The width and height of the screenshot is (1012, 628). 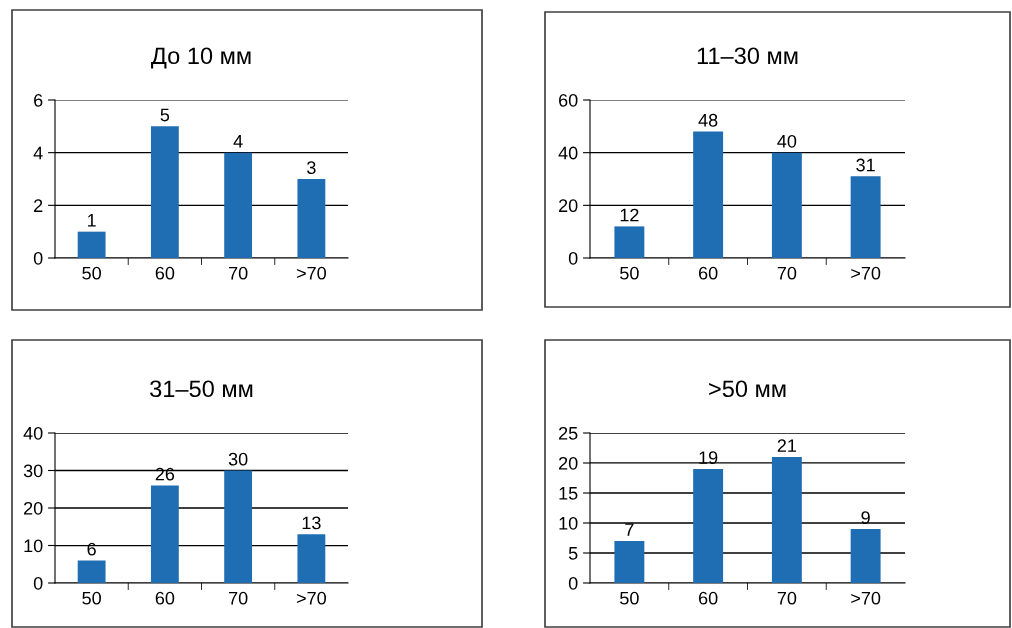 What do you see at coordinates (33, 471) in the screenshot?
I see `y-tick-label: 30` at bounding box center [33, 471].